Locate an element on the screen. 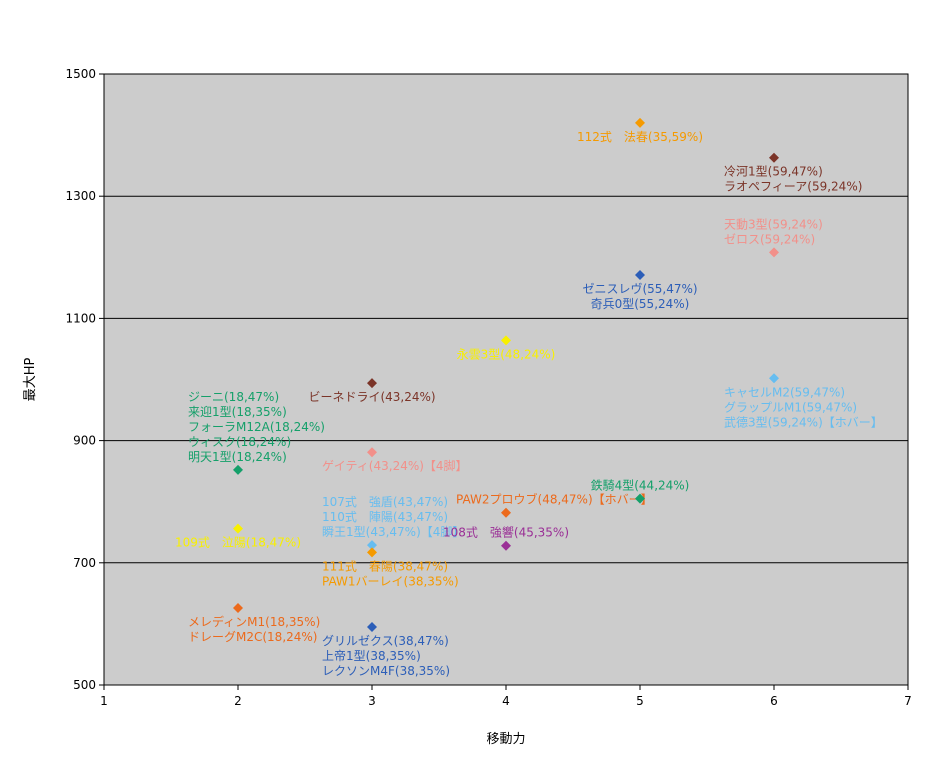 The width and height of the screenshot is (952, 765). point-label: キャセルM2(59,47%) is located at coordinates (784, 392).